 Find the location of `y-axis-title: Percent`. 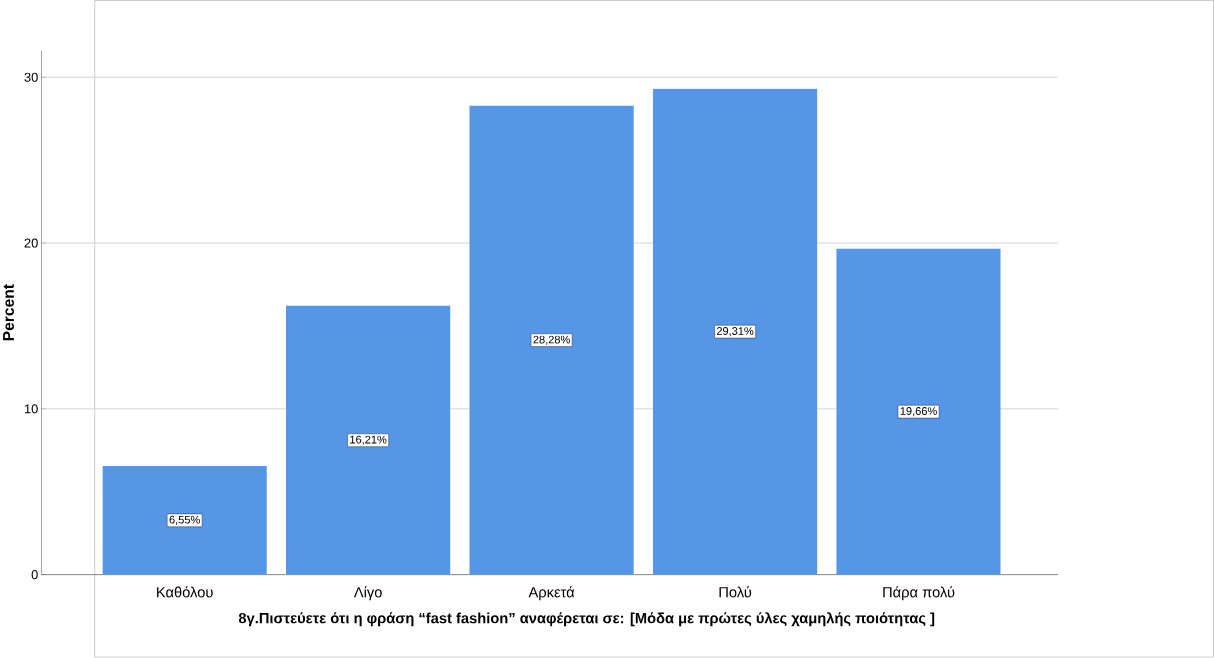

y-axis-title: Percent is located at coordinates (8, 312).